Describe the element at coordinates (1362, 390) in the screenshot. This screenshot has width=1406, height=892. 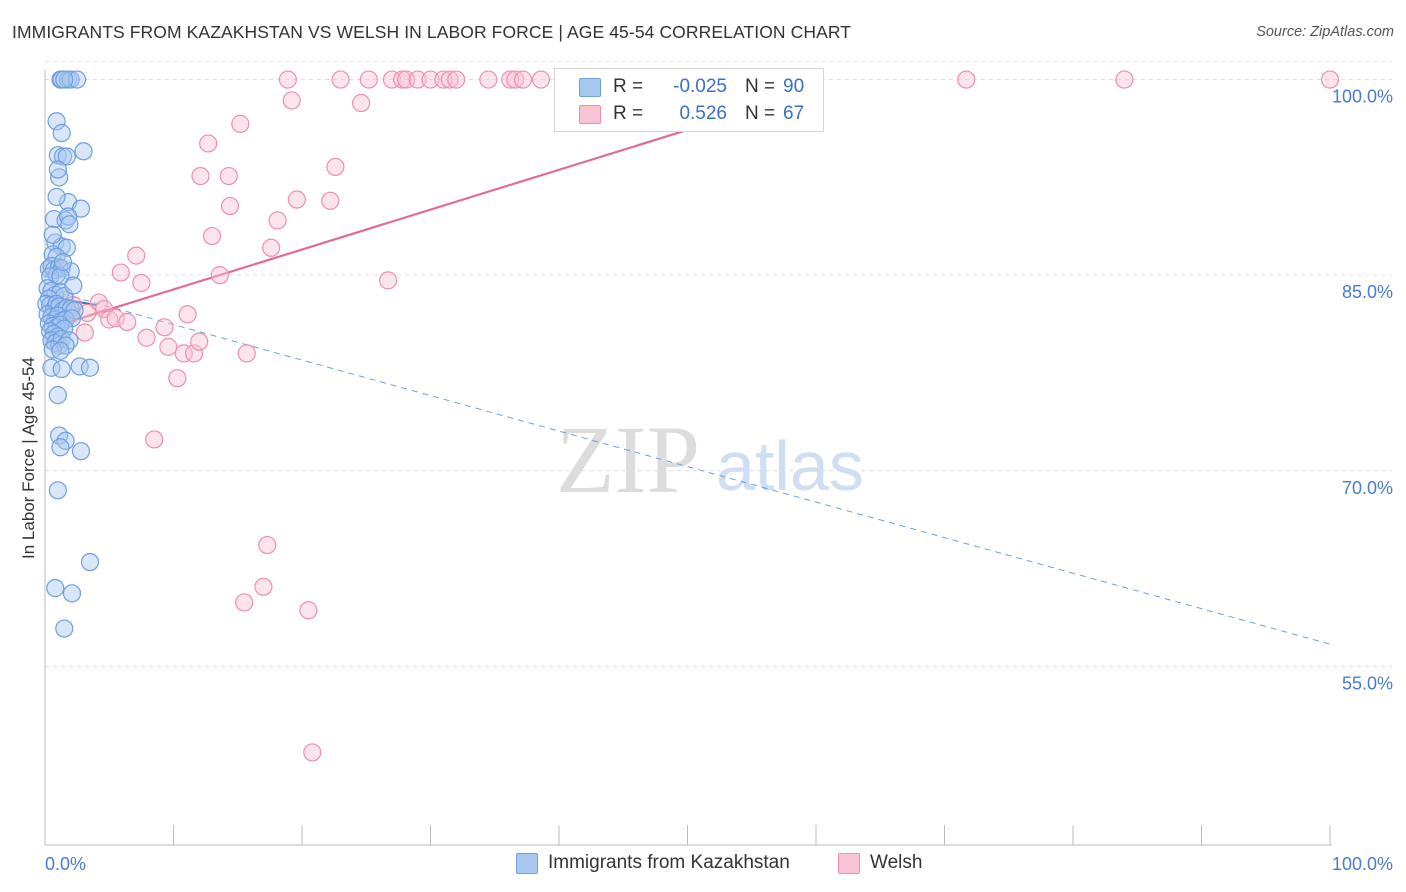
I see `y-tick-labels: 100.0% 85.0% 70.0% 55.0%` at that location.